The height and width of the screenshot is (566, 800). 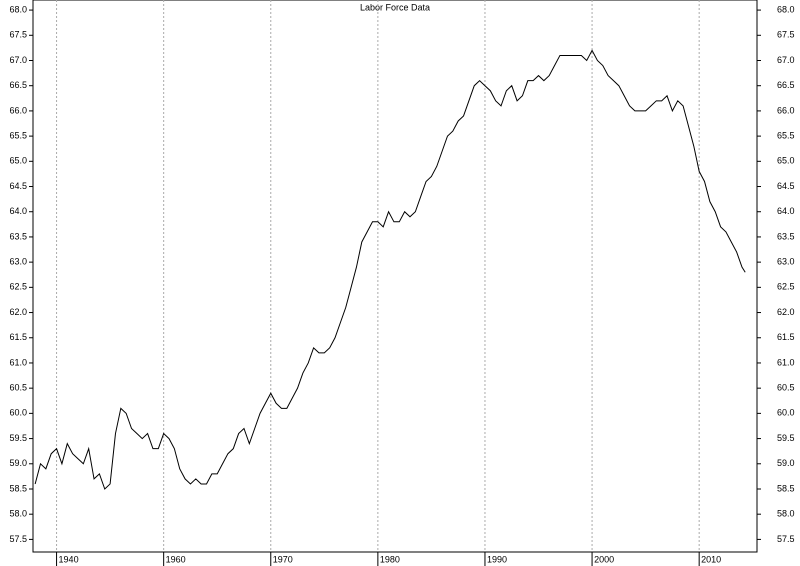 What do you see at coordinates (711, 559) in the screenshot?
I see `x-tick-label: 2010` at bounding box center [711, 559].